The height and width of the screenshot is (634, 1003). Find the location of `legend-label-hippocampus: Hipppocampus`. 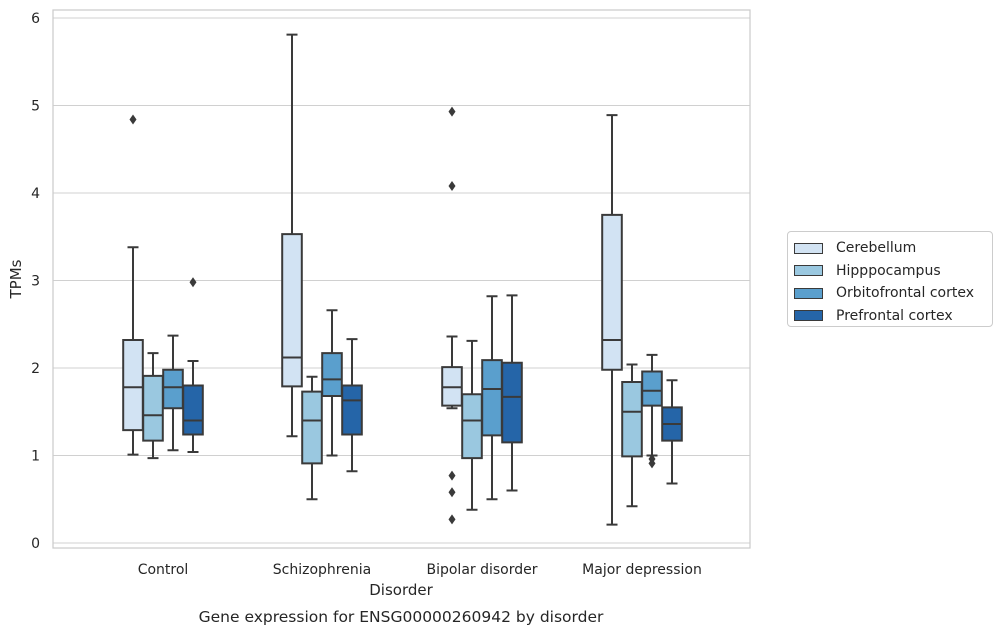

legend-label-hippocampus: Hipppocampus is located at coordinates (888, 270).